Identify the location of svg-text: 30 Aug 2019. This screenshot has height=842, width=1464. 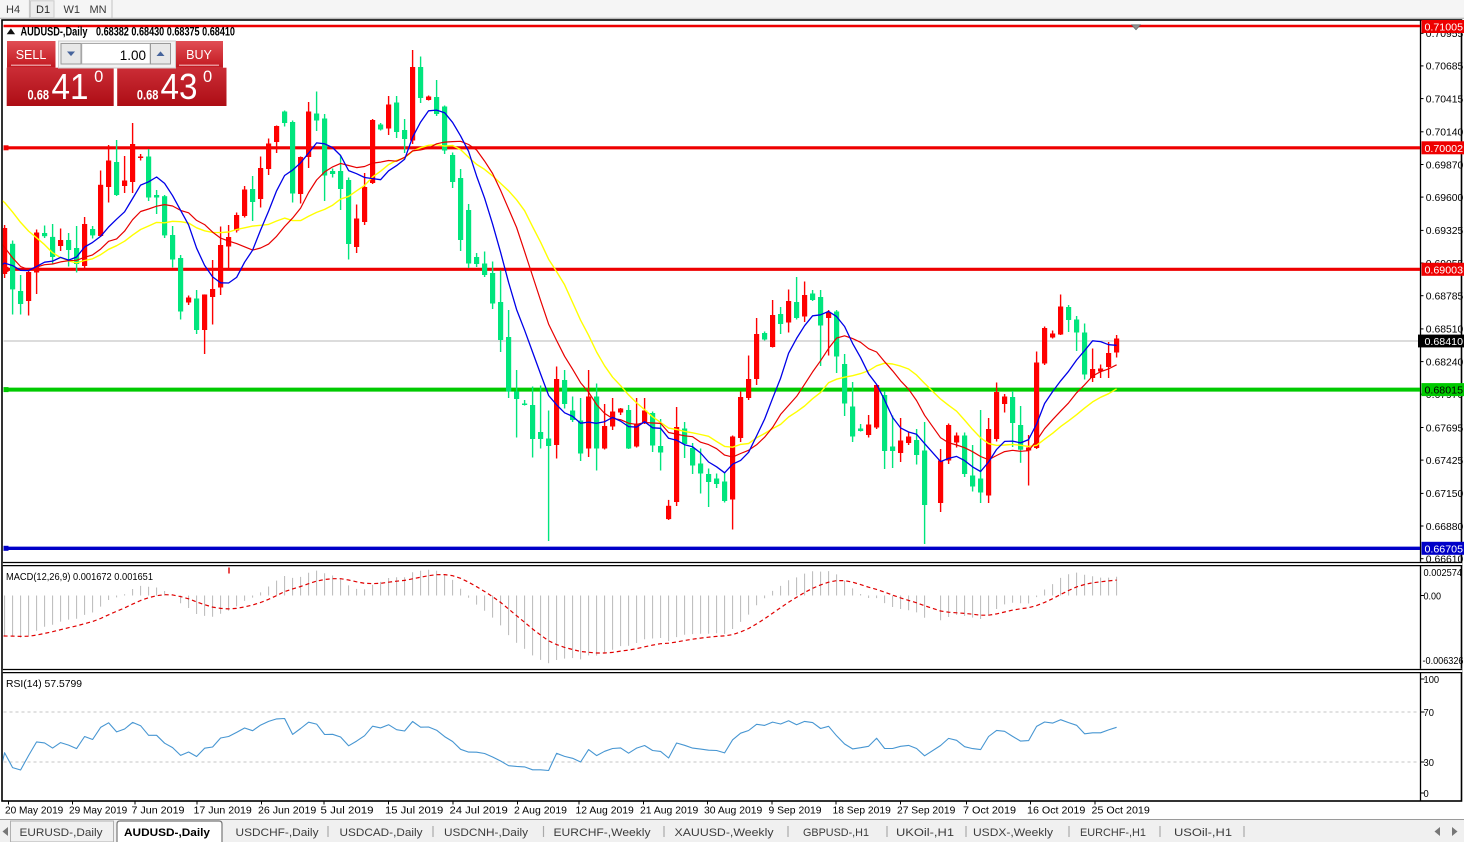
(733, 811).